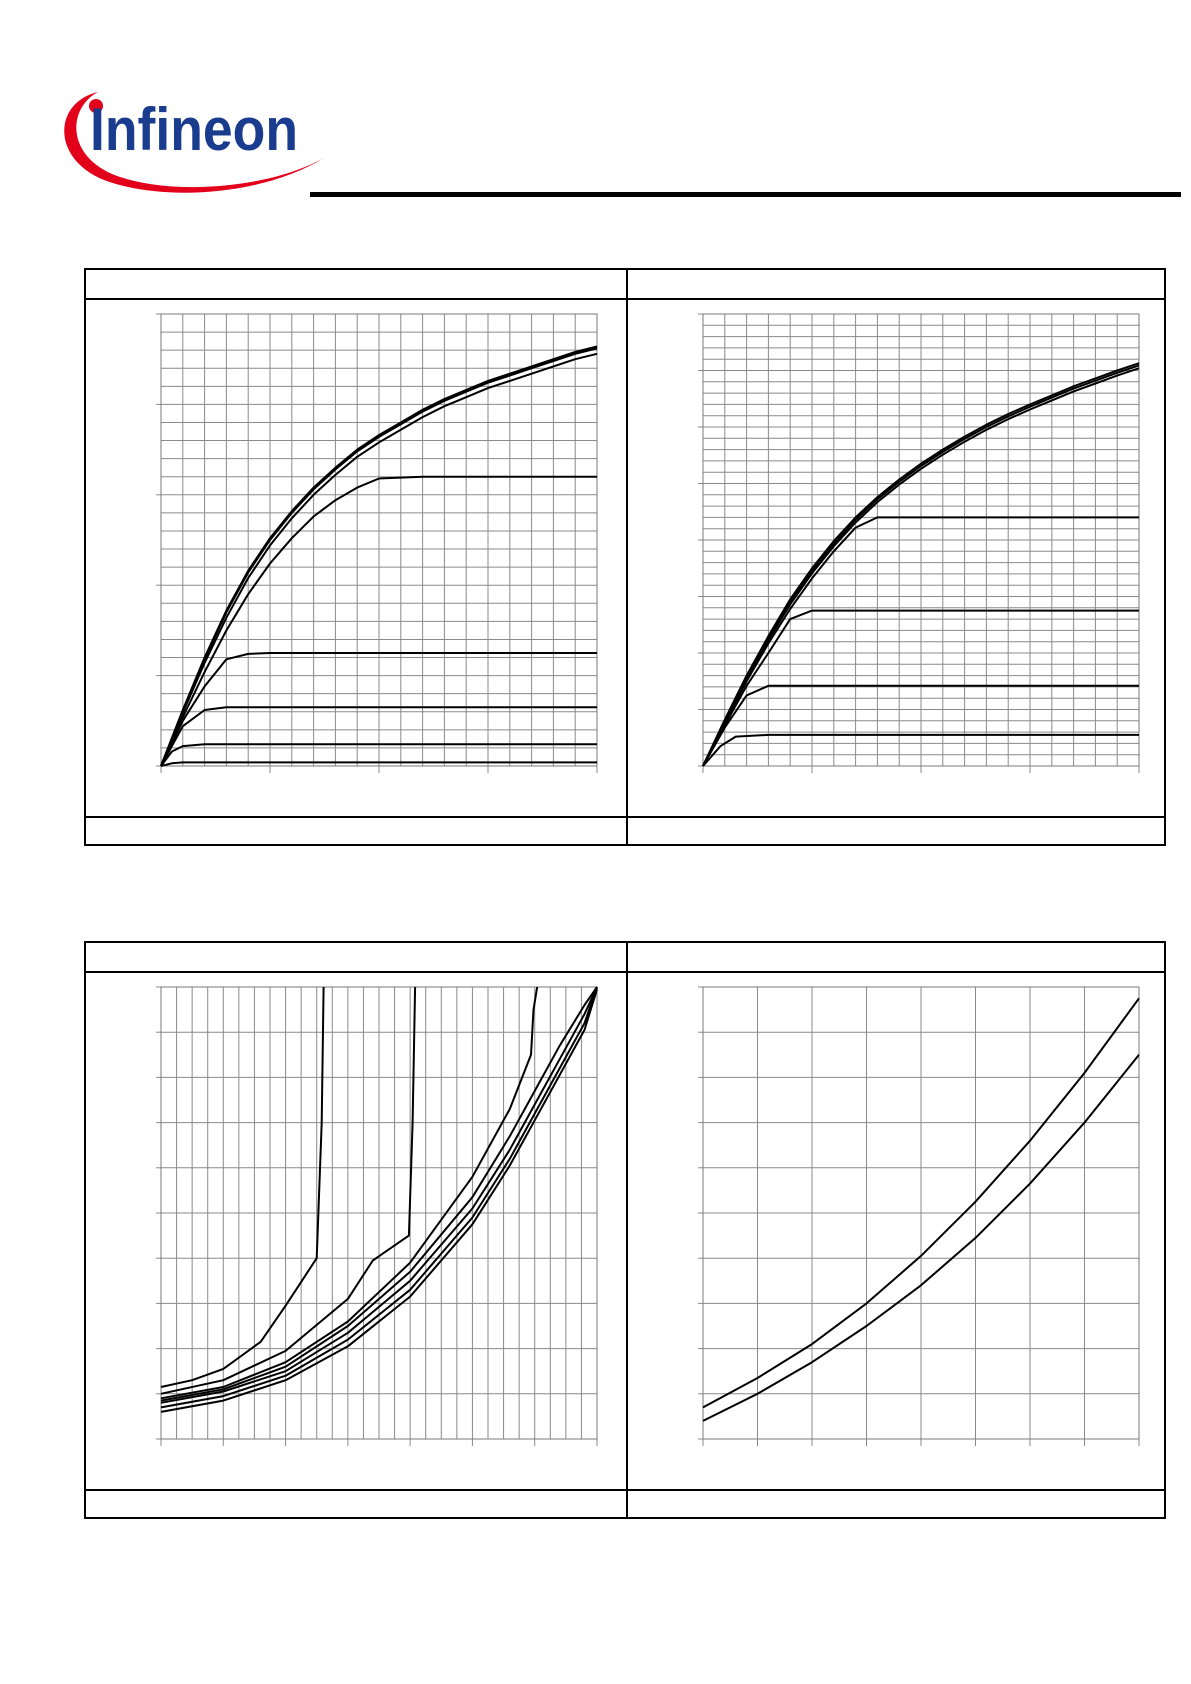  What do you see at coordinates (96, 106) in the screenshot?
I see `logo-dot` at bounding box center [96, 106].